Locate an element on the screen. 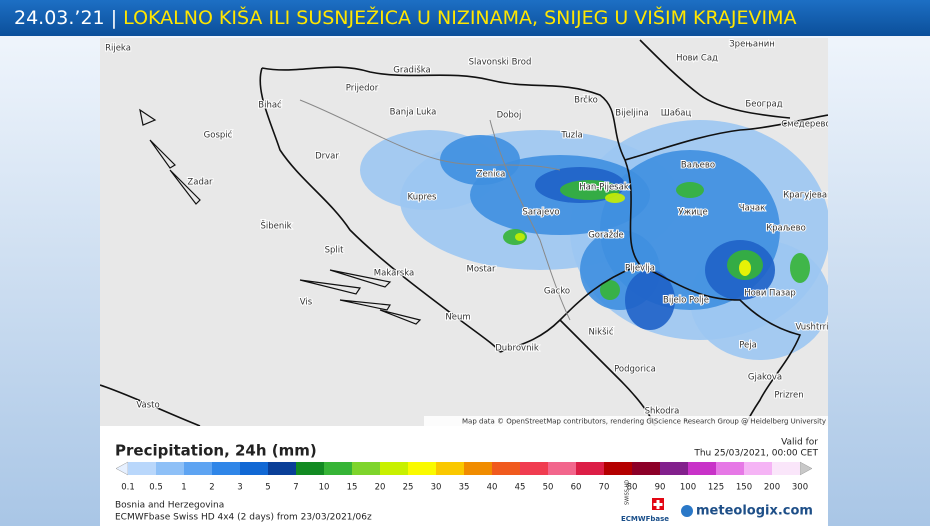 This screenshot has height=526, width=930. banner is located at coordinates (465, 18).